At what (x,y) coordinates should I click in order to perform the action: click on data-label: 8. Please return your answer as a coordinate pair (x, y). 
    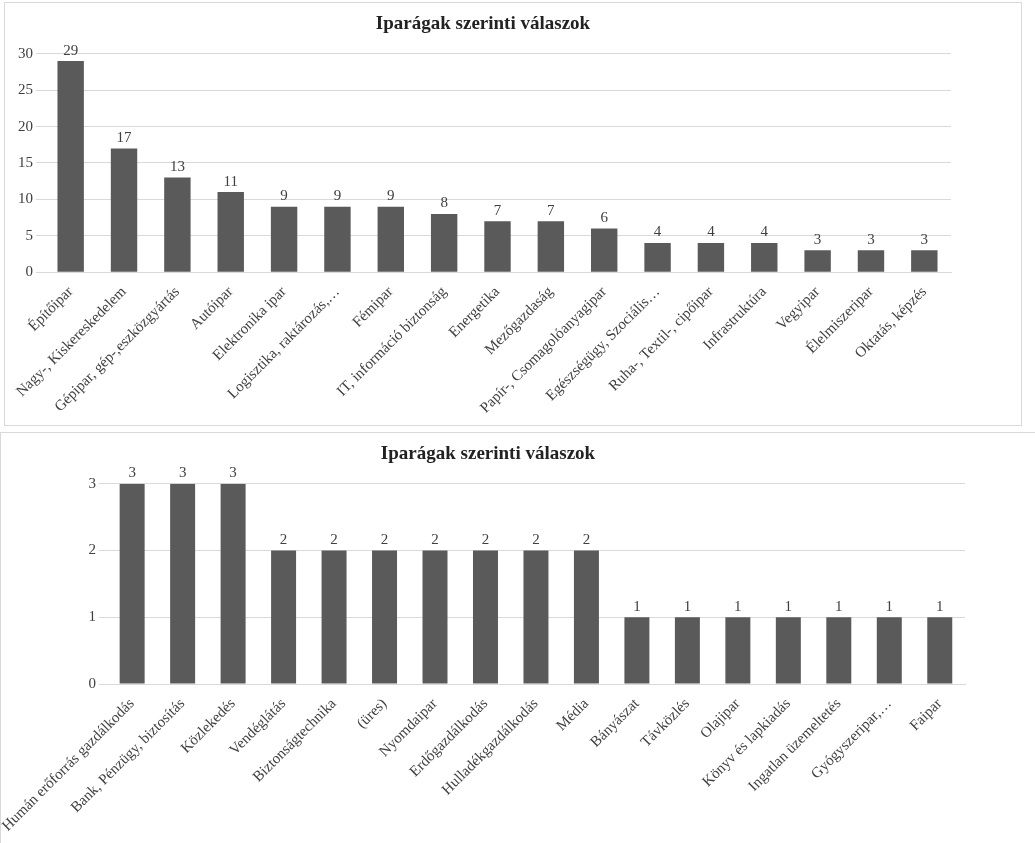
    Looking at the image, I should click on (444, 202).